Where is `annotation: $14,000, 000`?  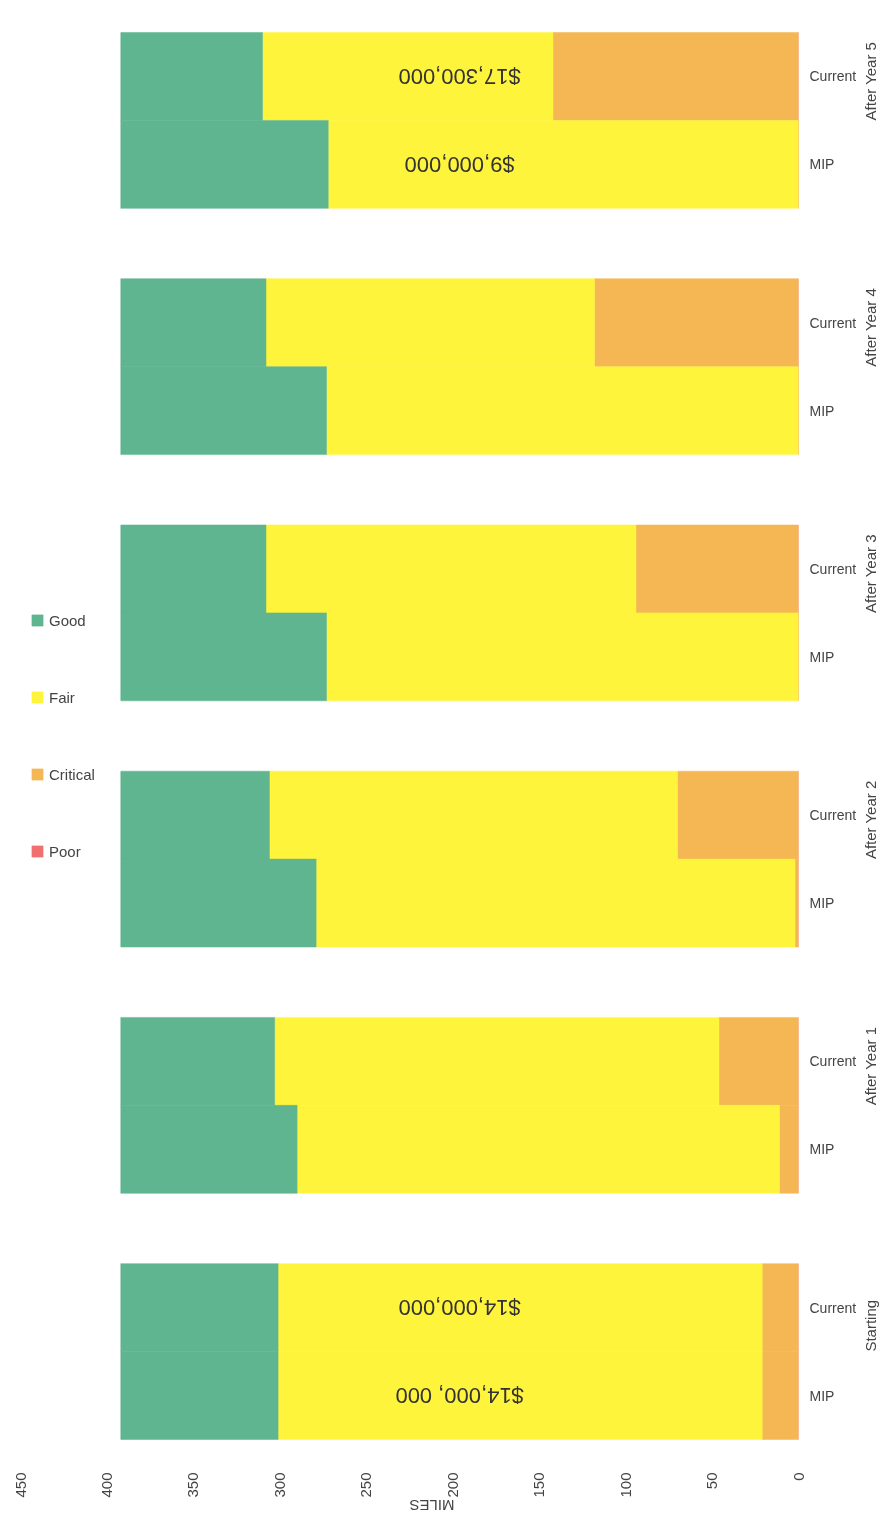 annotation: $14,000, 000 is located at coordinates (459, 1396).